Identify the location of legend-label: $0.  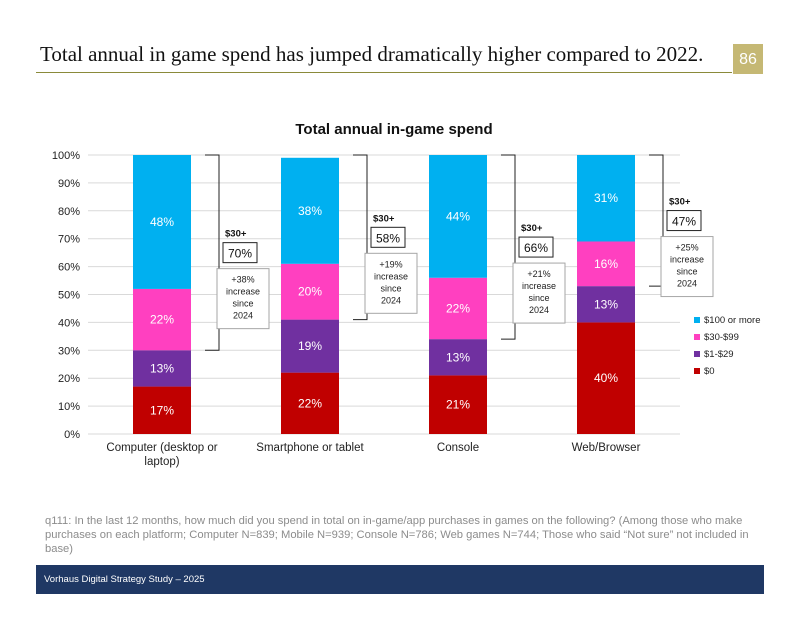
(709, 371).